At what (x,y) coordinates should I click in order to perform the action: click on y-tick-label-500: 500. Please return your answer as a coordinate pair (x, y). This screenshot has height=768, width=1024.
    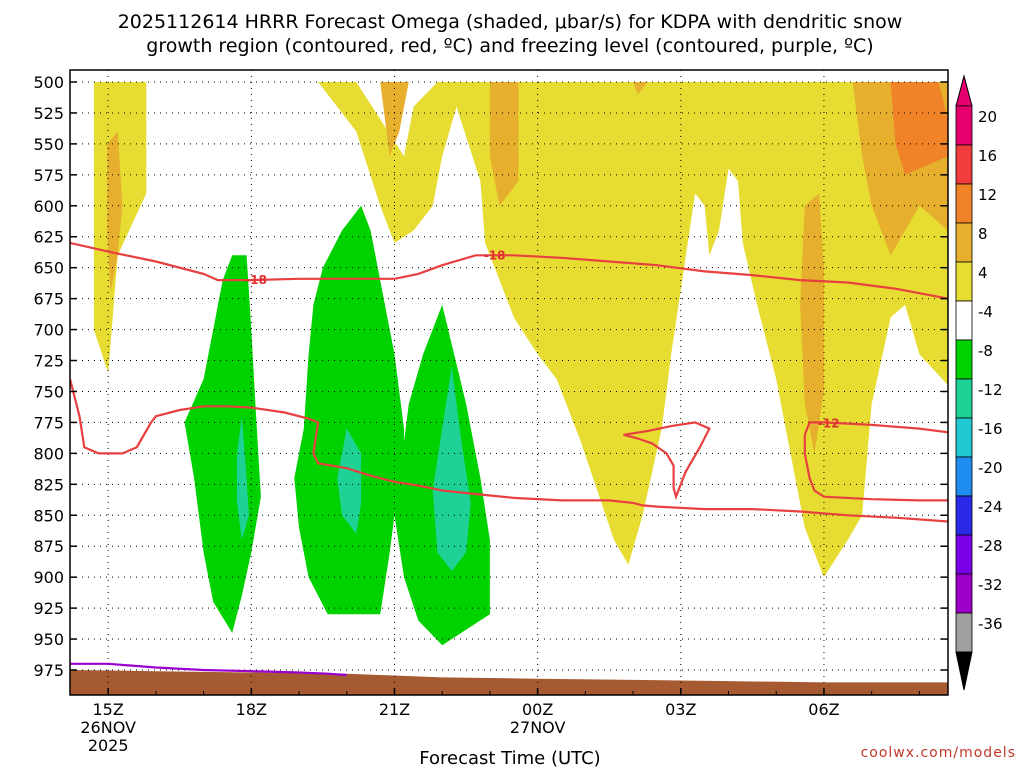
    Looking at the image, I should click on (48, 82).